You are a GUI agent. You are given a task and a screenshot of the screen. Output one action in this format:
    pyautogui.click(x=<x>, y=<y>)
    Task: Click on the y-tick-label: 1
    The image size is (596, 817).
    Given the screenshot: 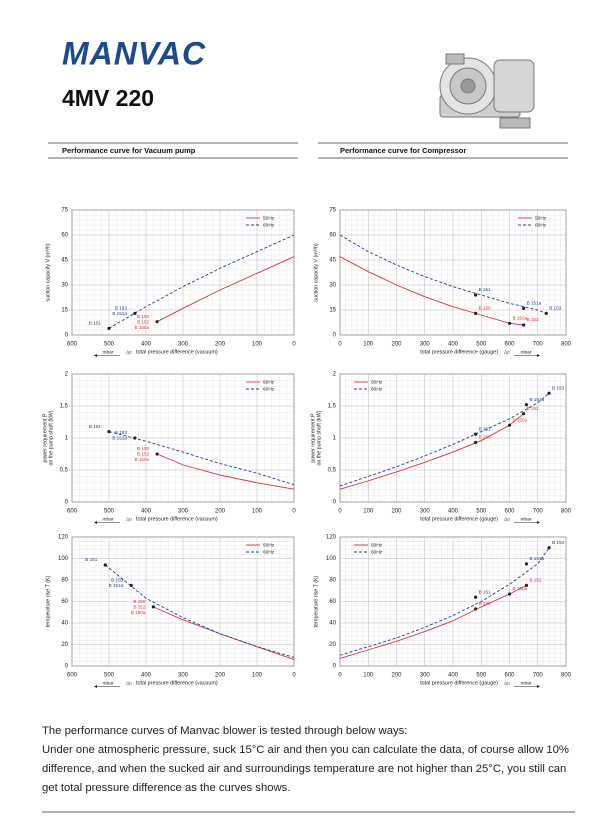 What is the action you would take?
    pyautogui.click(x=335, y=439)
    